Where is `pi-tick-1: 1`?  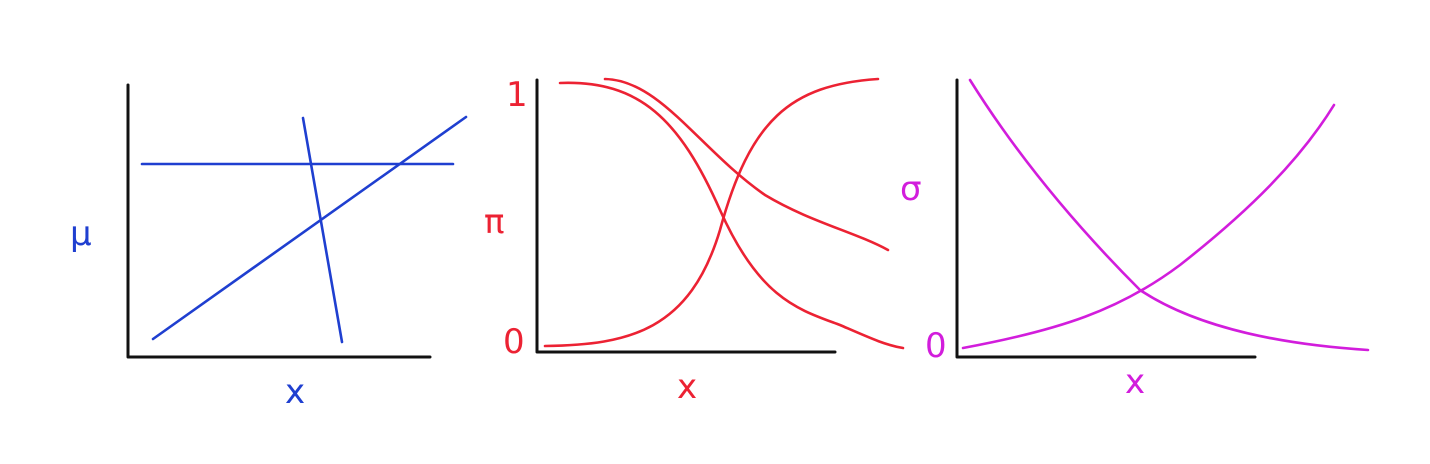
pi-tick-1: 1 is located at coordinates (517, 95).